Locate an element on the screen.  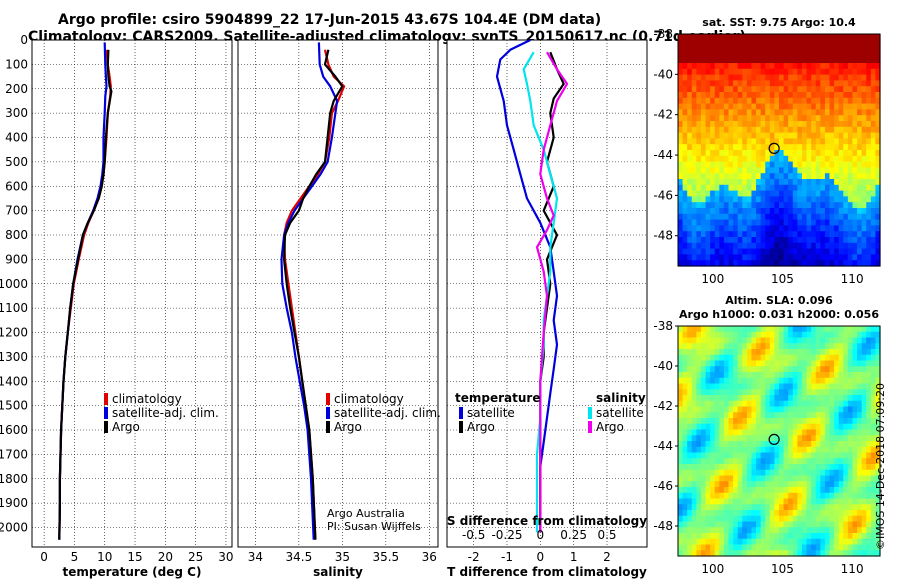
x-axis-label: T difference from climatology is located at coordinates (547, 572).